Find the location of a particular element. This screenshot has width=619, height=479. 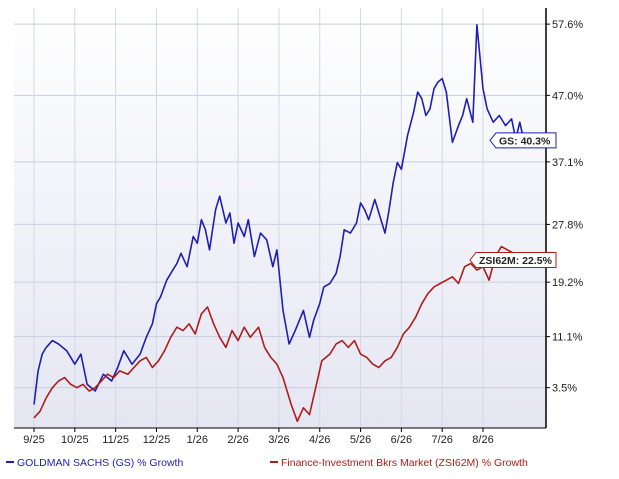

x-tick-label: 9/25 is located at coordinates (33, 440).